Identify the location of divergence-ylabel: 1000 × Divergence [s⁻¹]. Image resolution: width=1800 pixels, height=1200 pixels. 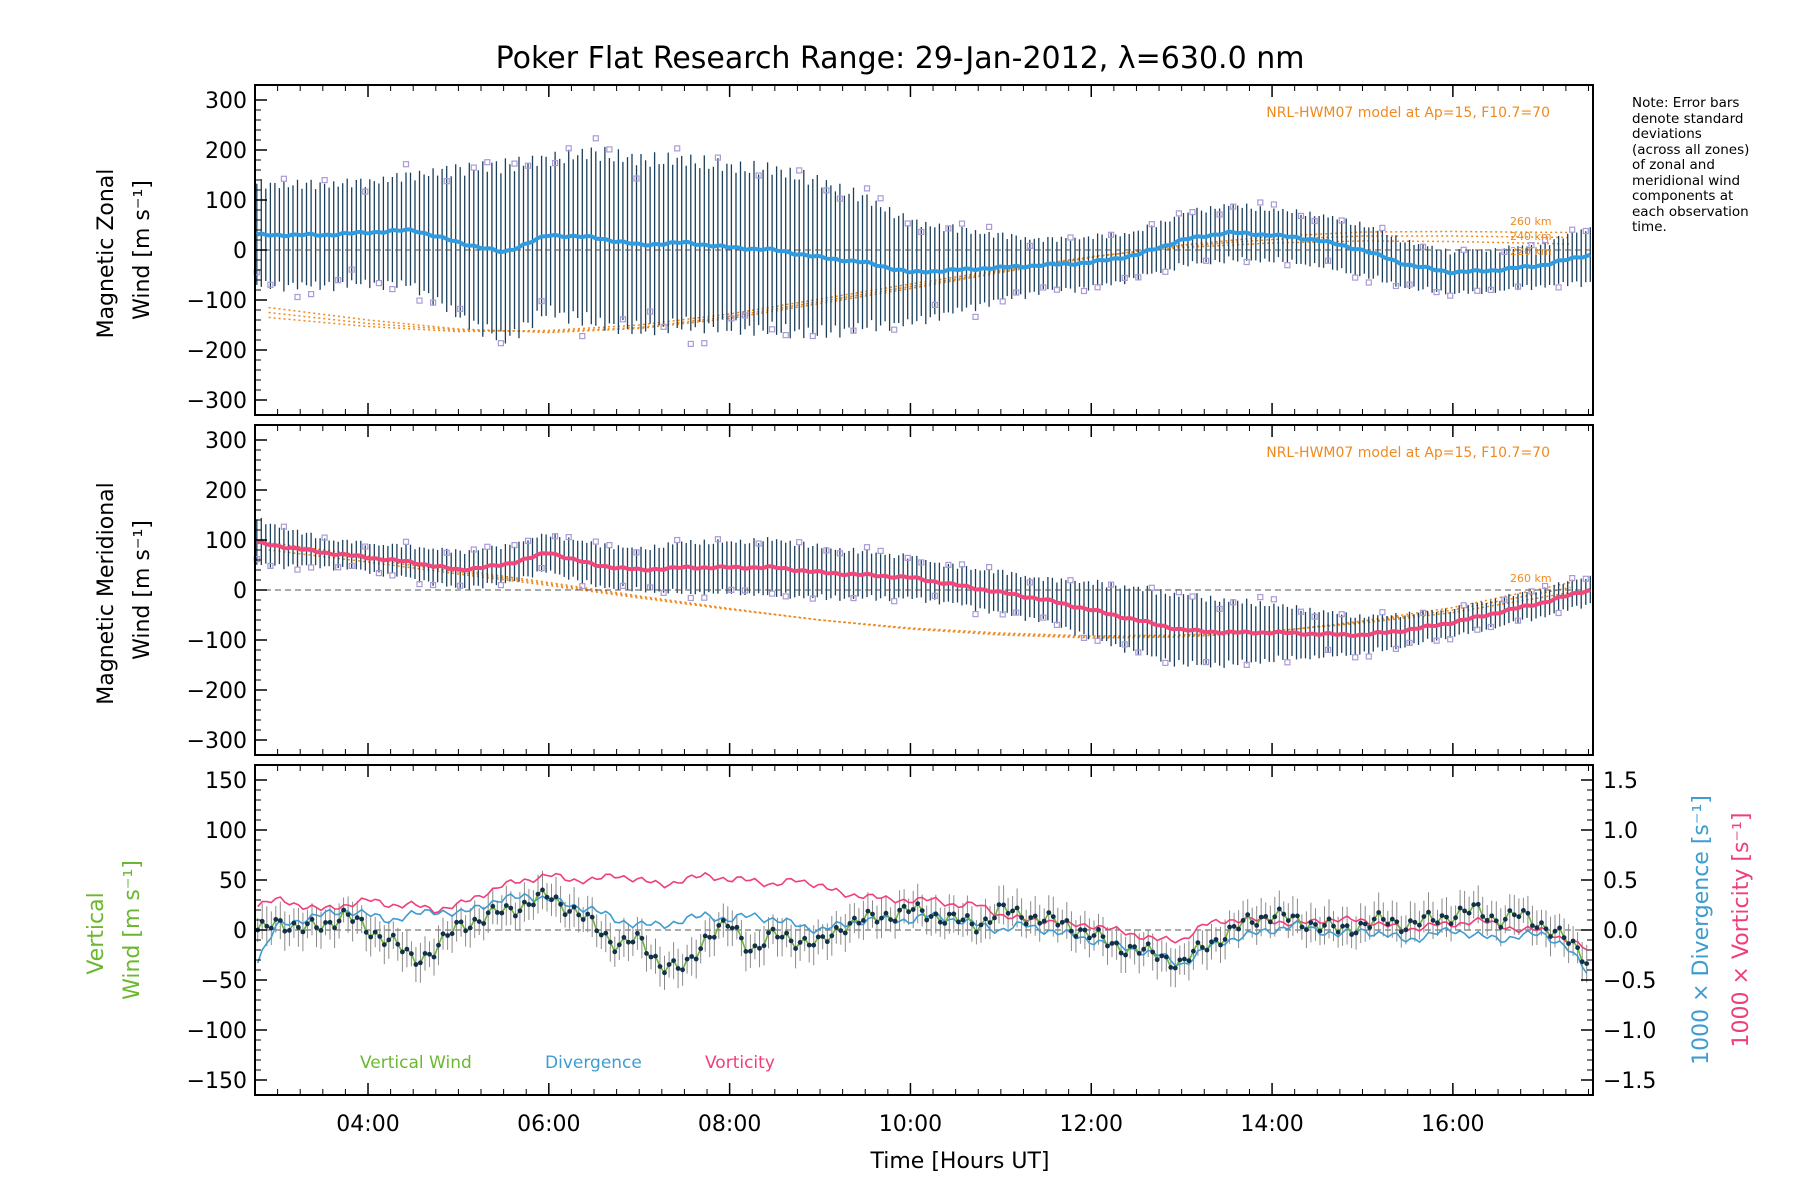
(1701, 930).